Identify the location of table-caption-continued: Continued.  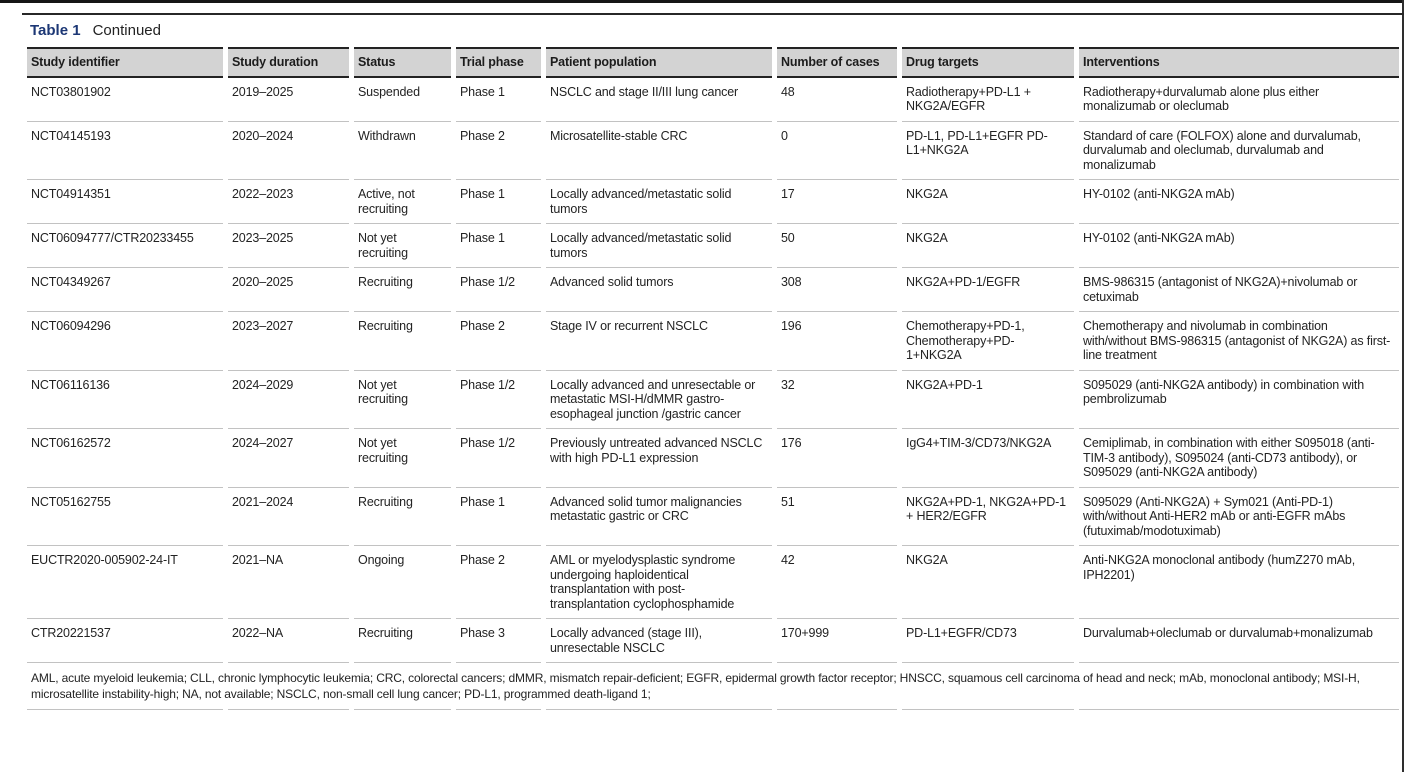
(126, 30).